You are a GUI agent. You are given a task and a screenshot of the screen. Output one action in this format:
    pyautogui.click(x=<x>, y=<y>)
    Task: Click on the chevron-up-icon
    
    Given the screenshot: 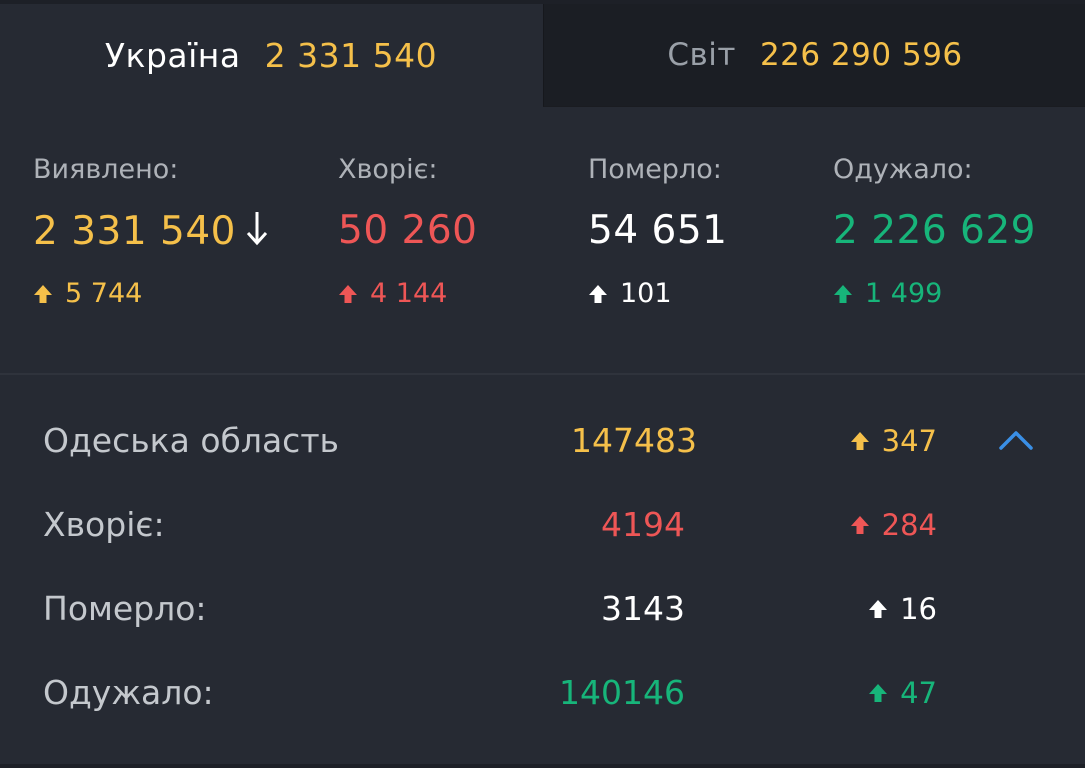 What is the action you would take?
    pyautogui.click(x=1016, y=440)
    